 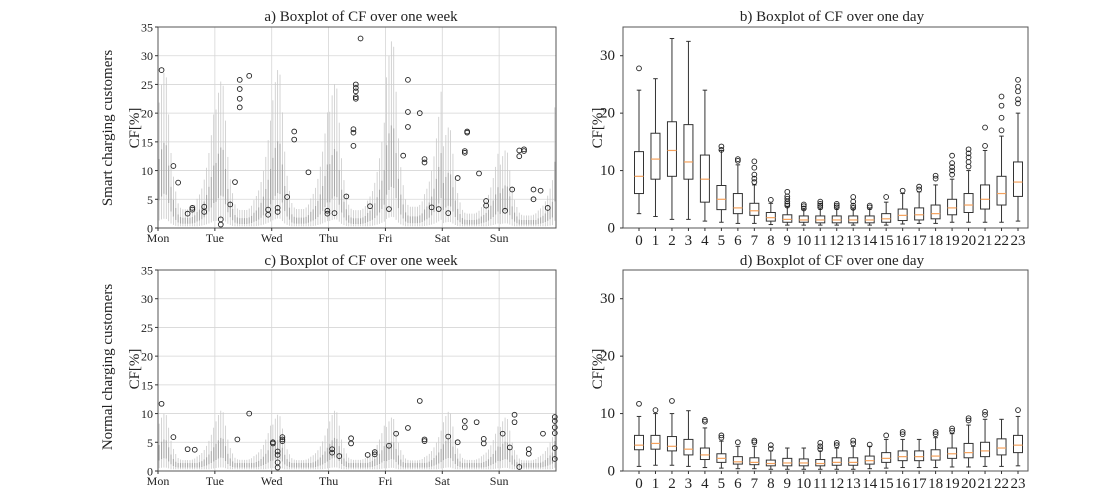 What do you see at coordinates (886, 484) in the screenshot?
I see `panel-d-xtick-label: 15` at bounding box center [886, 484].